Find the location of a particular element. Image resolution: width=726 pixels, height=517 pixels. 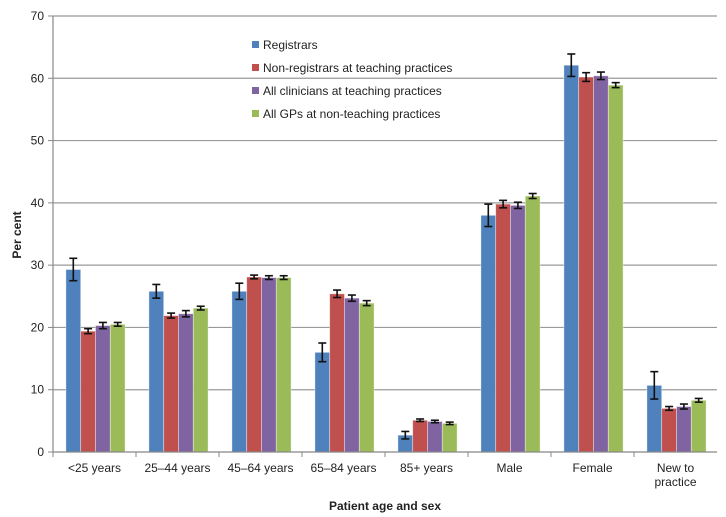

legend-label: Registrars is located at coordinates (290, 45).